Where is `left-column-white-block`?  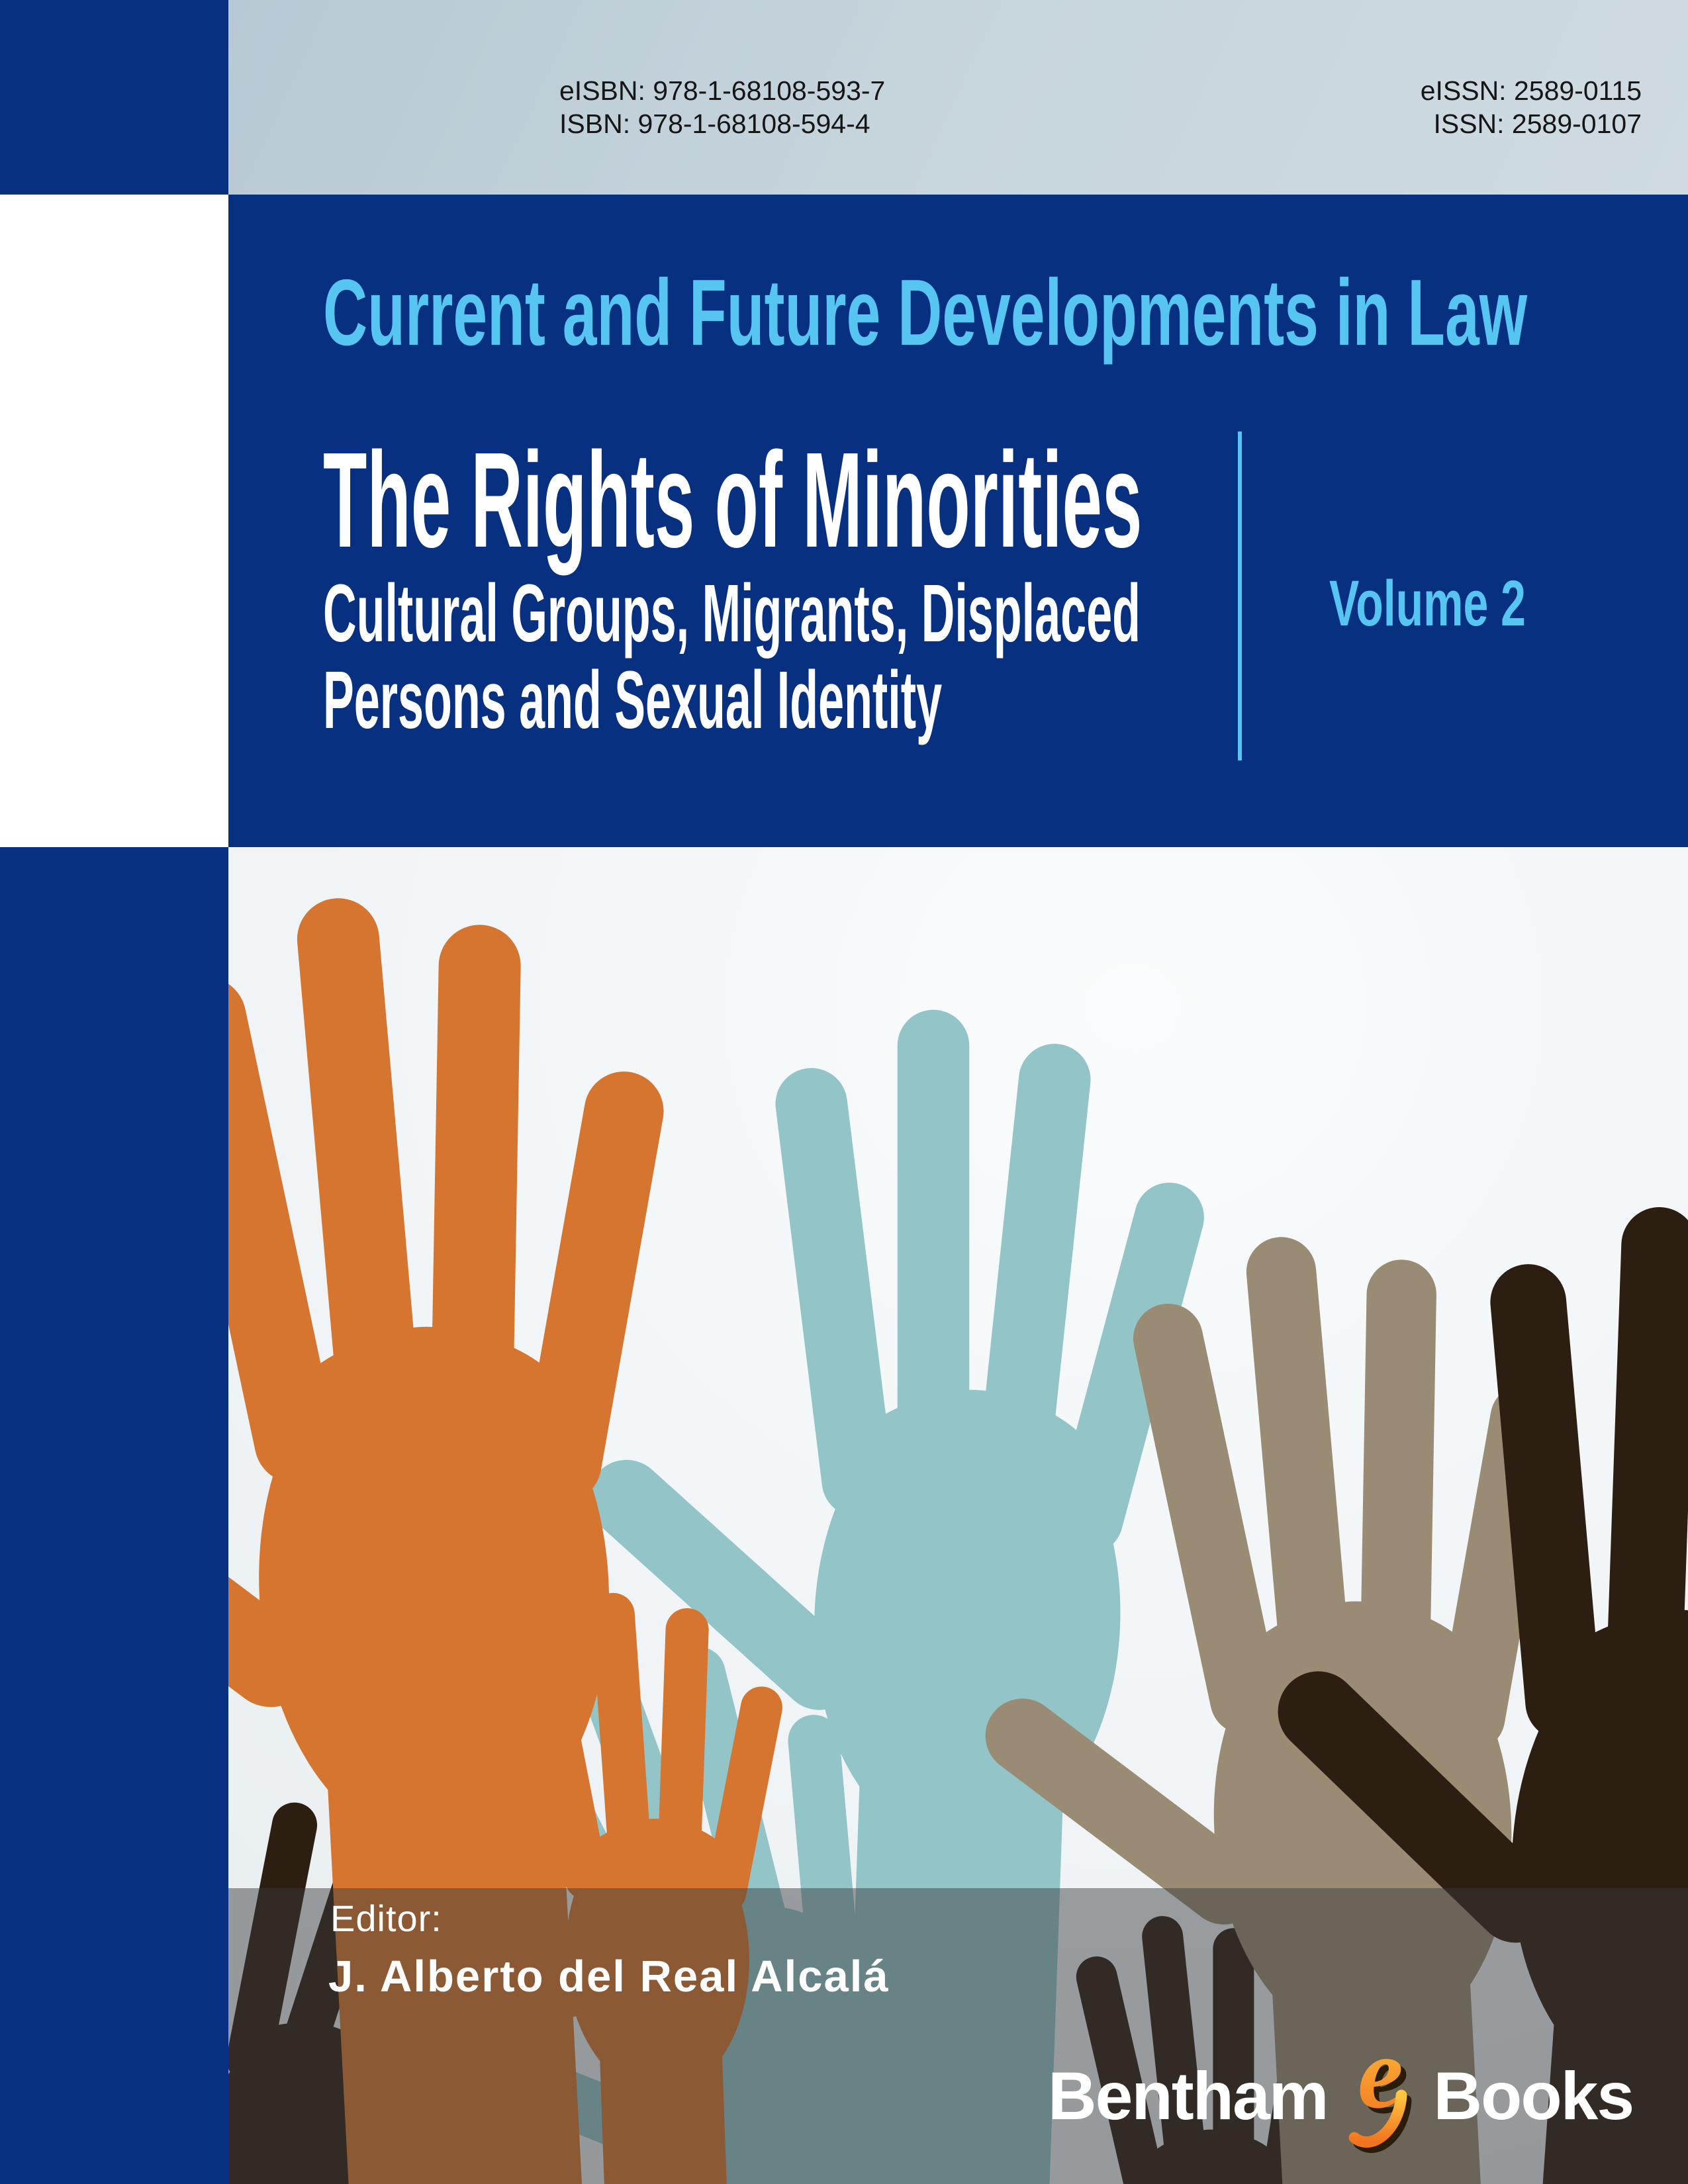
left-column-white-block is located at coordinates (114, 521).